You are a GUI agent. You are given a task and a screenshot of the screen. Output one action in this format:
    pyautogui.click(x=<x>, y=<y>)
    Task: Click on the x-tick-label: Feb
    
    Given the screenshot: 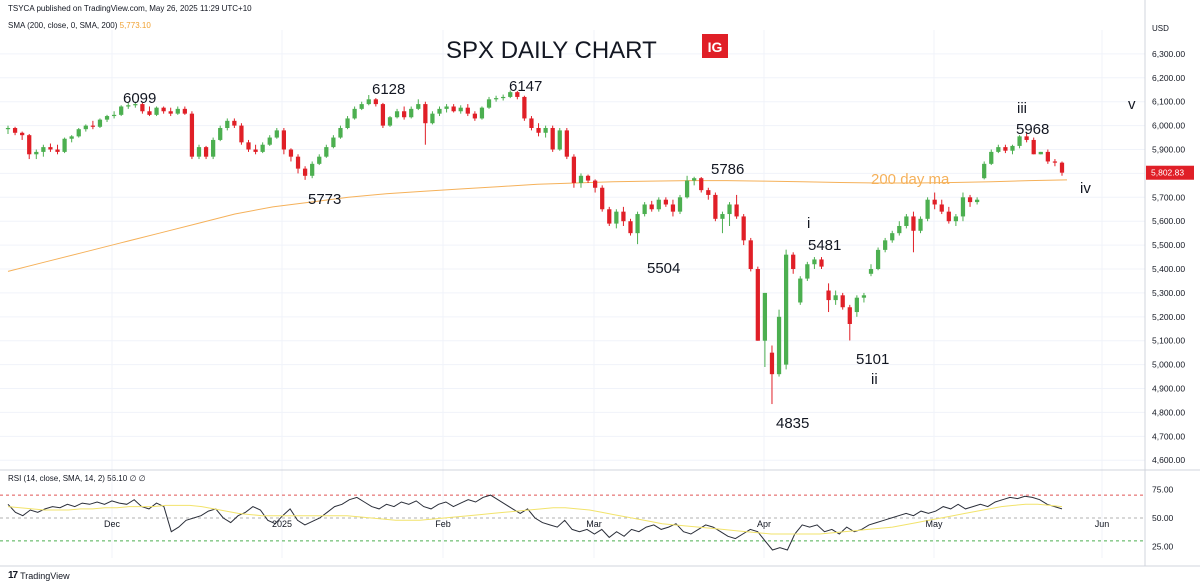 What is the action you would take?
    pyautogui.click(x=443, y=524)
    